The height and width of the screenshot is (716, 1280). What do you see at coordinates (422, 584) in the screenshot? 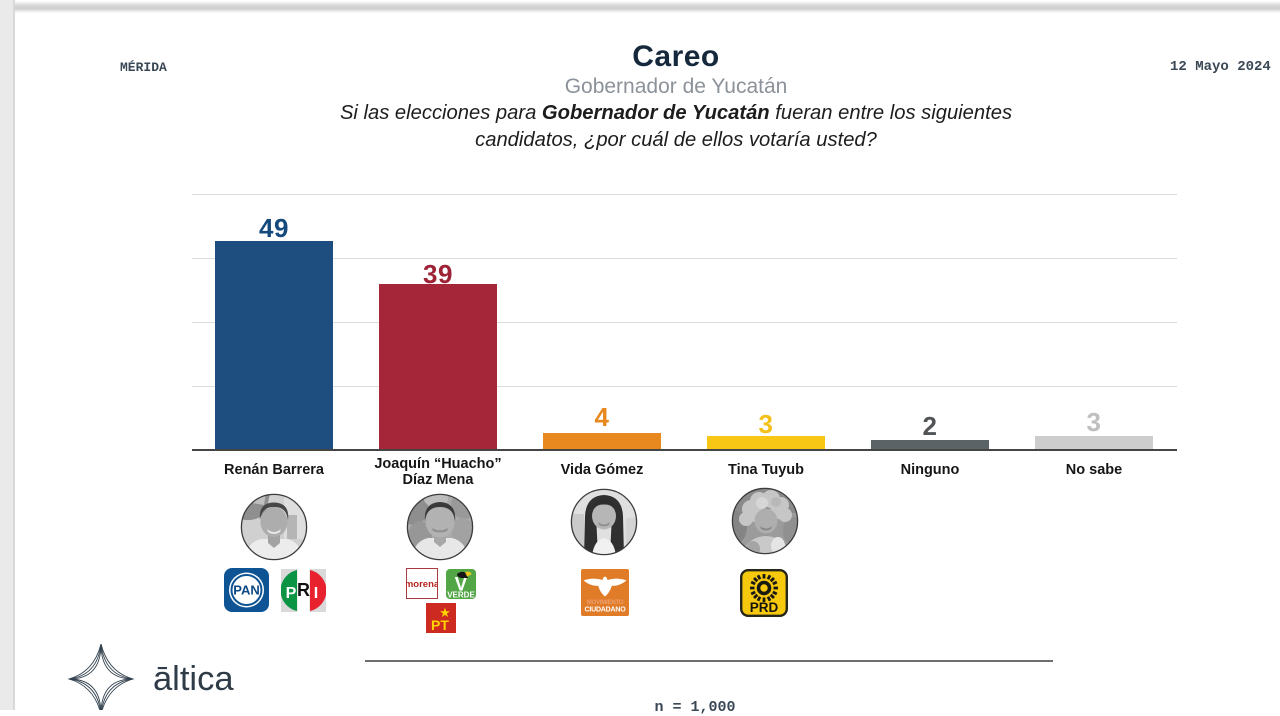
I see `svg-text: morena` at bounding box center [422, 584].